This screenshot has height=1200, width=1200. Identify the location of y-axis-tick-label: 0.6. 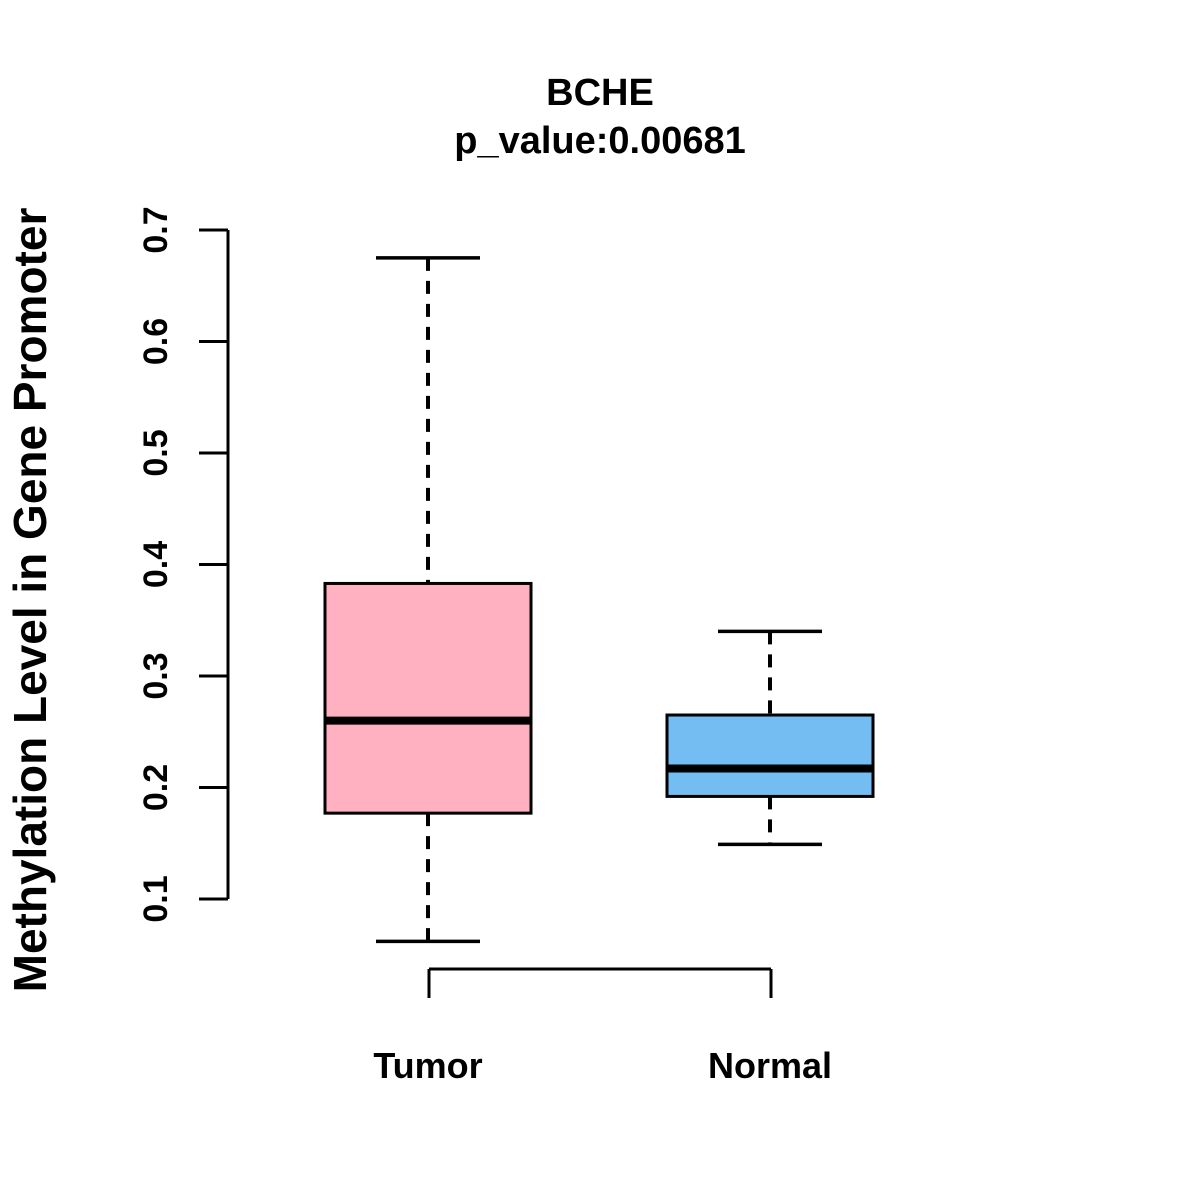
(156, 341).